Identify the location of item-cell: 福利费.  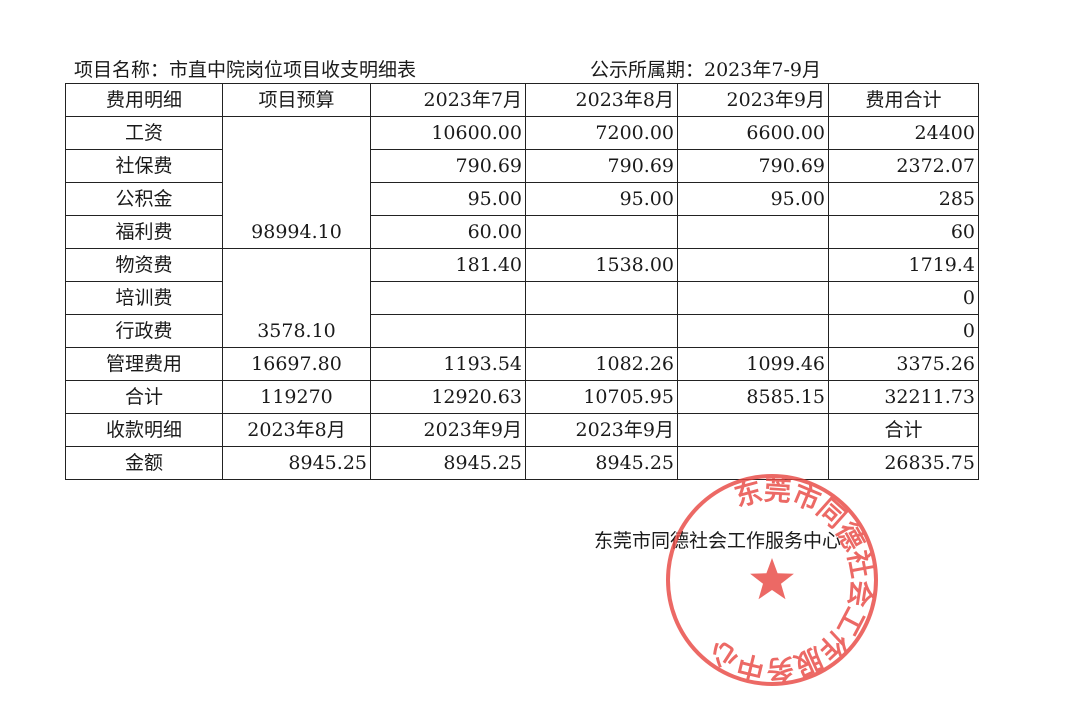
(144, 232).